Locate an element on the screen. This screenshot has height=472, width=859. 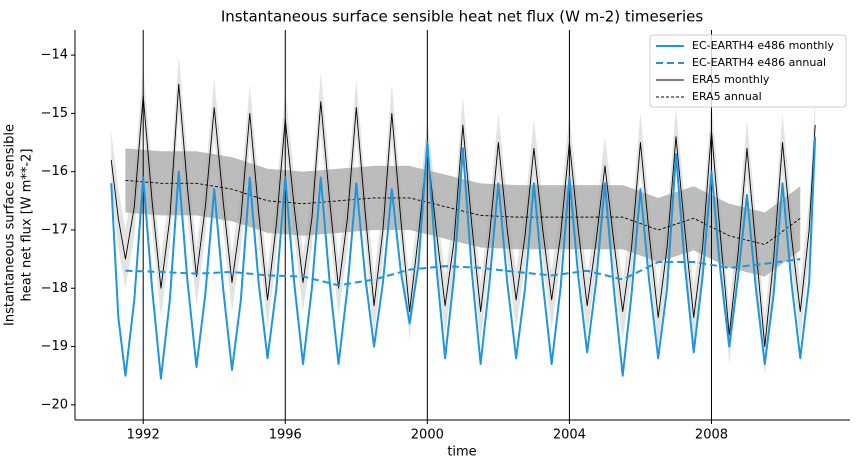
y-tick-label: −16 is located at coordinates (54, 171).